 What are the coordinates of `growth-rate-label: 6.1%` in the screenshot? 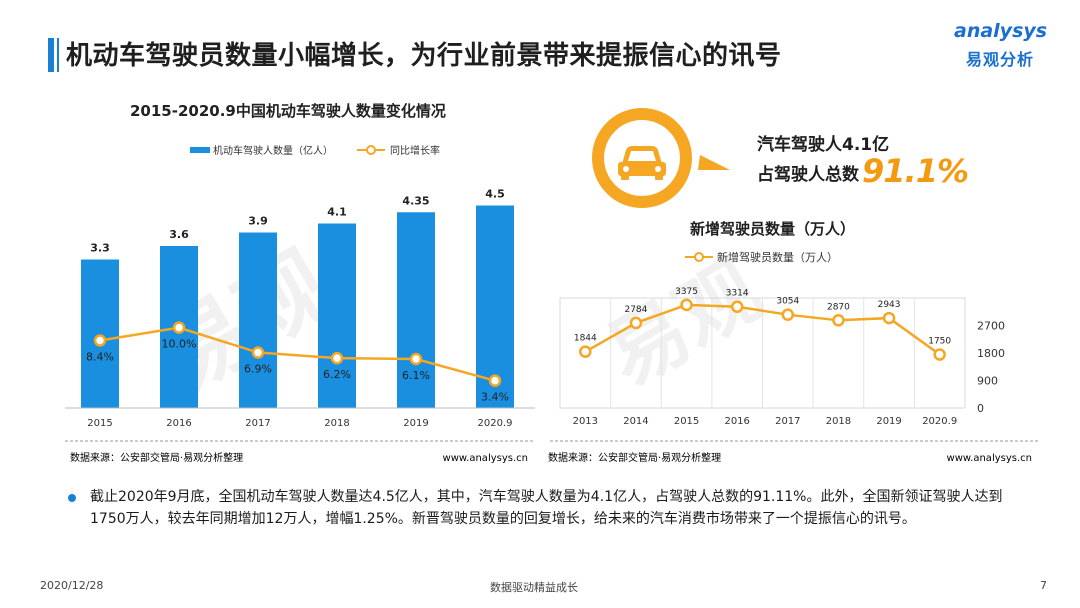 It's located at (416, 375).